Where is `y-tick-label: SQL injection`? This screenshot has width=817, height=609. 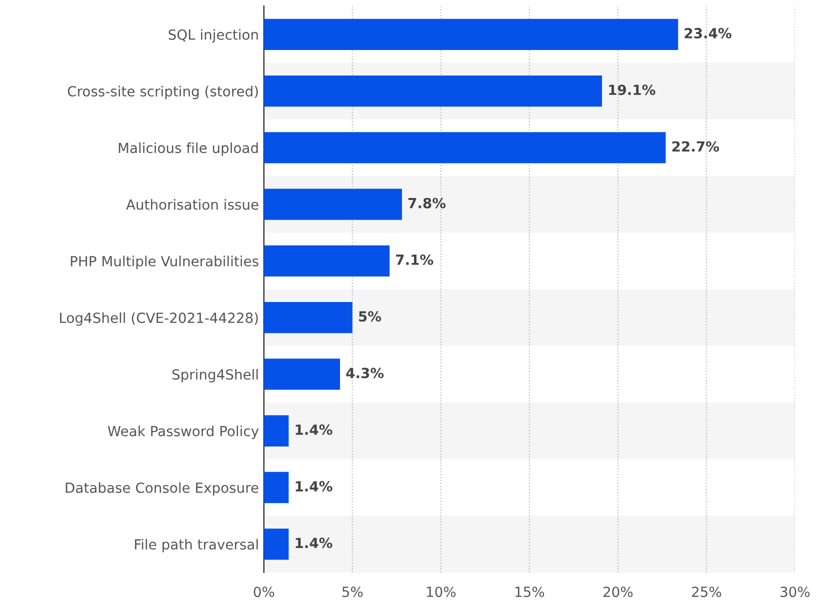 y-tick-label: SQL injection is located at coordinates (213, 36).